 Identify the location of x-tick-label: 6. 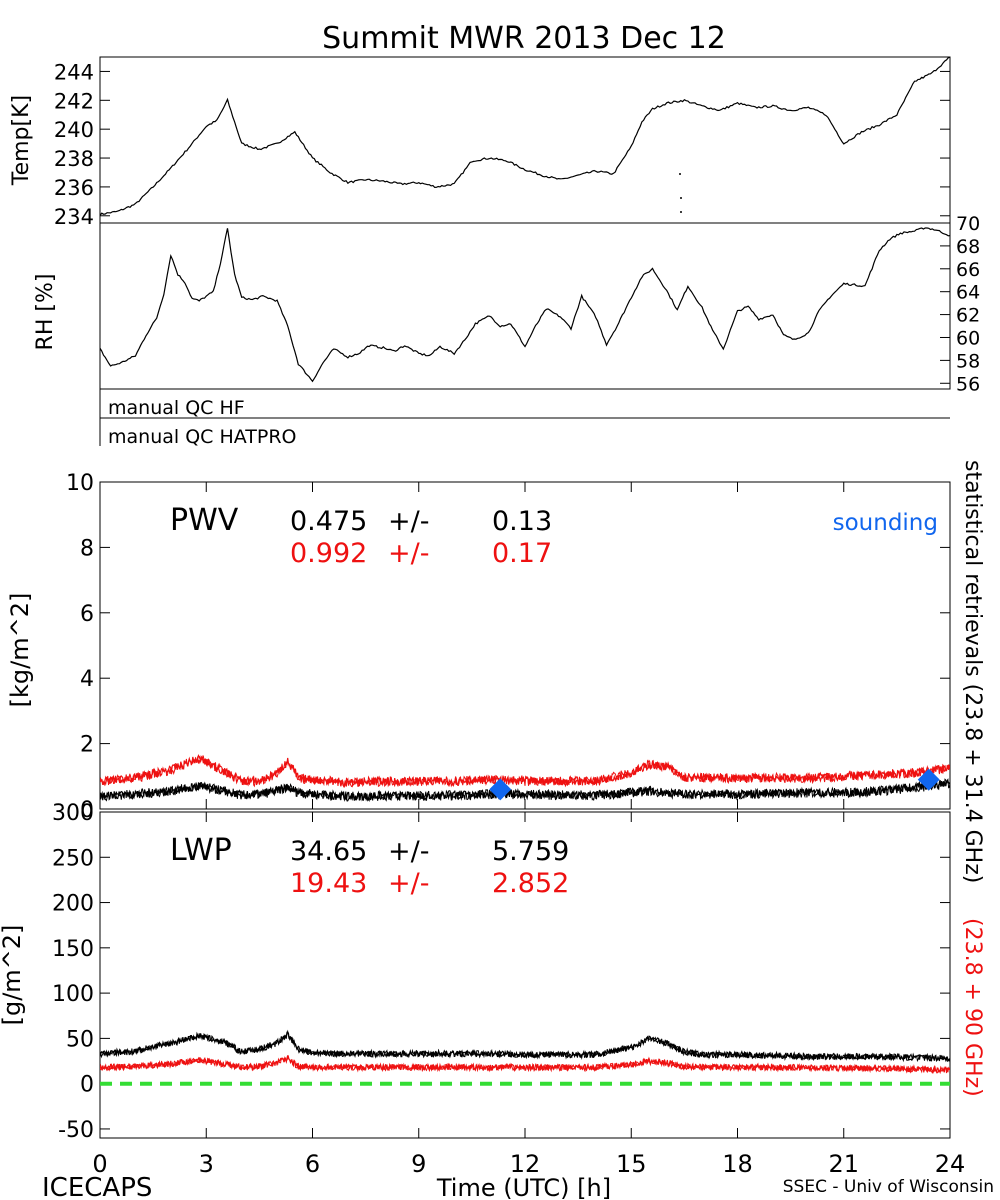
(312, 1164).